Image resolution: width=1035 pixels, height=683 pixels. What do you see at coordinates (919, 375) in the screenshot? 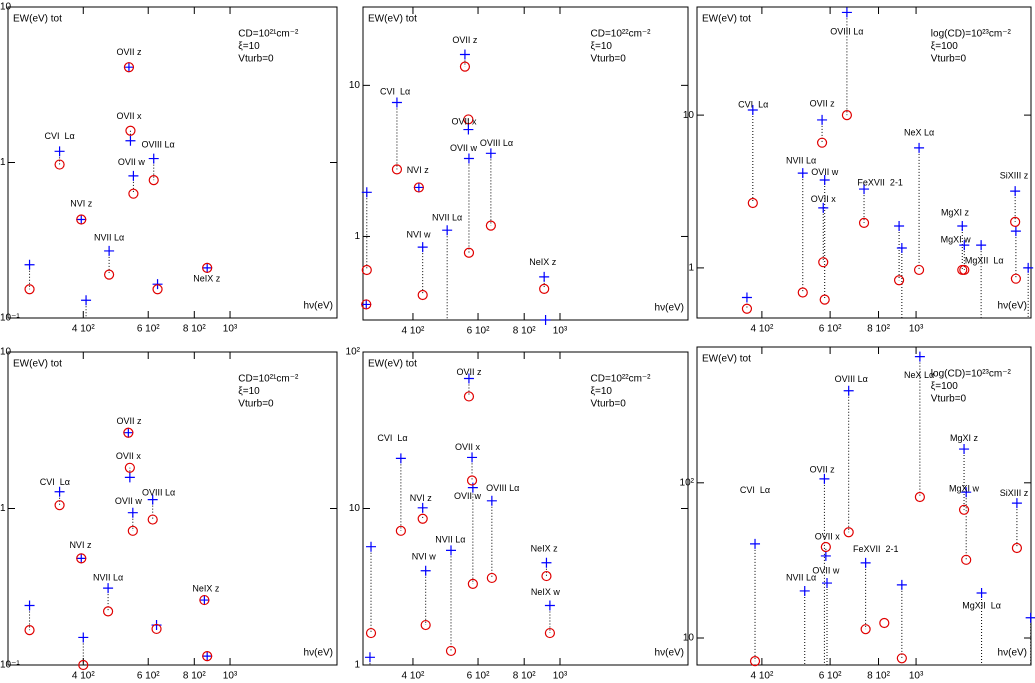
I see `line-label: NeX Lα` at bounding box center [919, 375].